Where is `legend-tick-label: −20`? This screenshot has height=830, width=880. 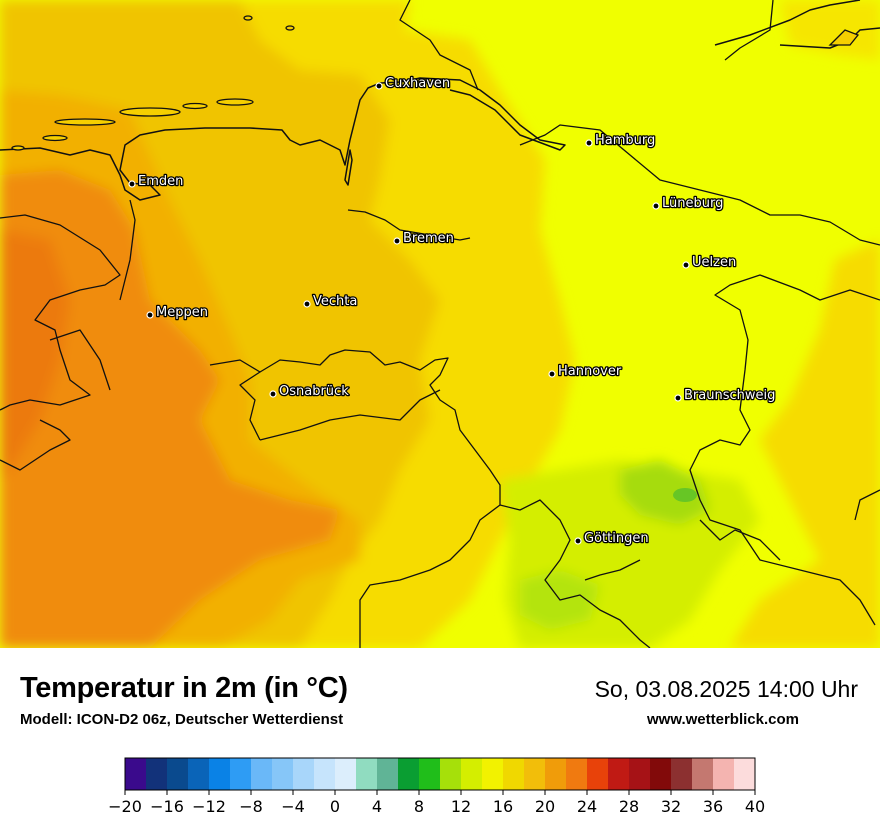 legend-tick-label: −20 is located at coordinates (125, 806).